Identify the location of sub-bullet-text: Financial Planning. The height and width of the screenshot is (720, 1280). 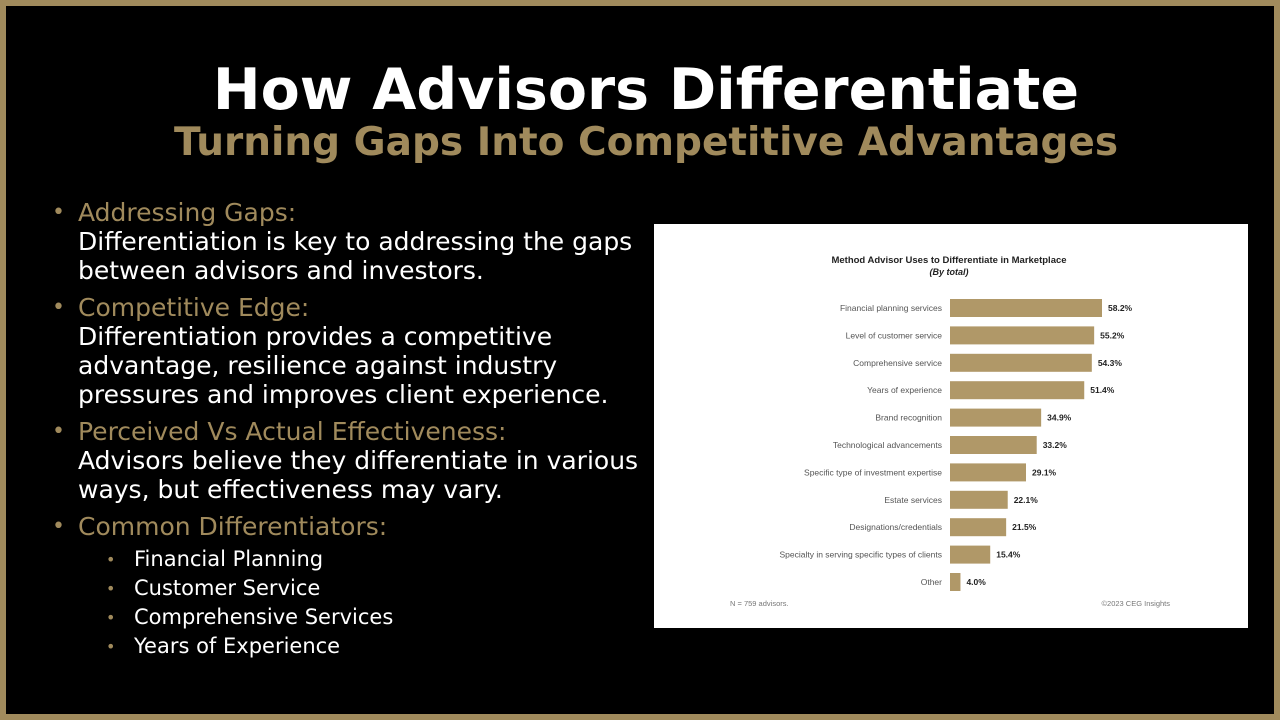
(229, 559).